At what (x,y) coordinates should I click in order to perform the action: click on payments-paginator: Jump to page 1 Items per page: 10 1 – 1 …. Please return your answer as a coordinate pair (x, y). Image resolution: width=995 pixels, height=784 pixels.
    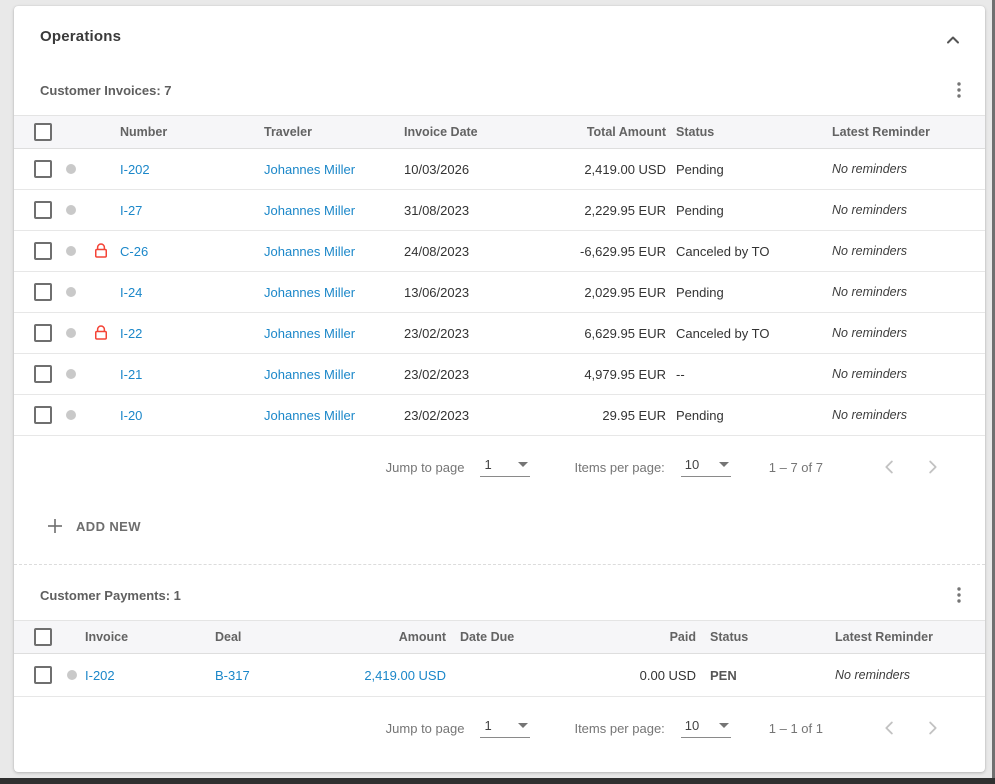
    Looking at the image, I should click on (499, 728).